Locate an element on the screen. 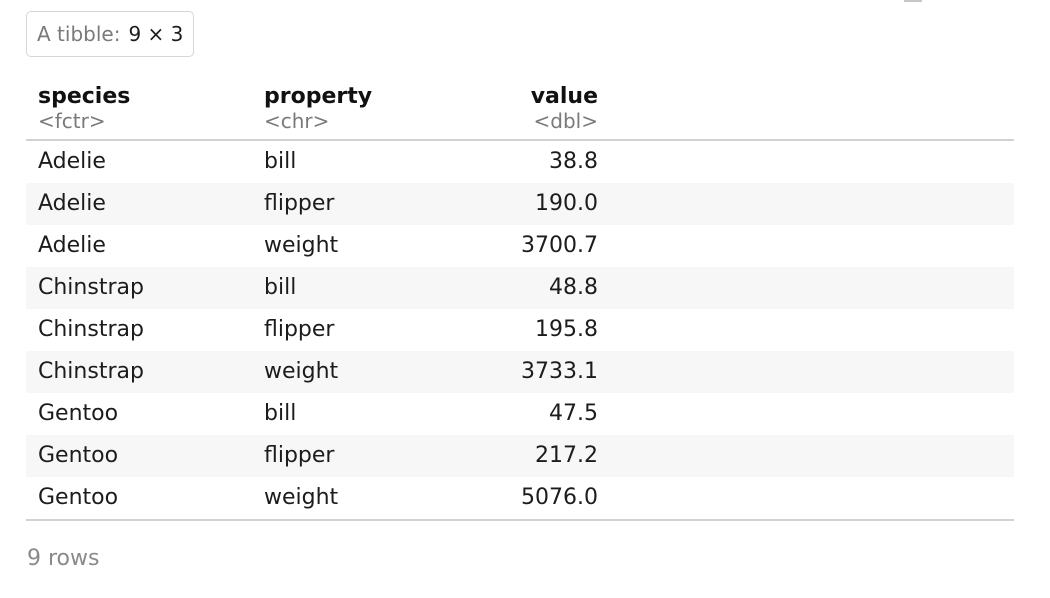 The height and width of the screenshot is (598, 1050). column-header-species: species <fctr> is located at coordinates (139, 108).